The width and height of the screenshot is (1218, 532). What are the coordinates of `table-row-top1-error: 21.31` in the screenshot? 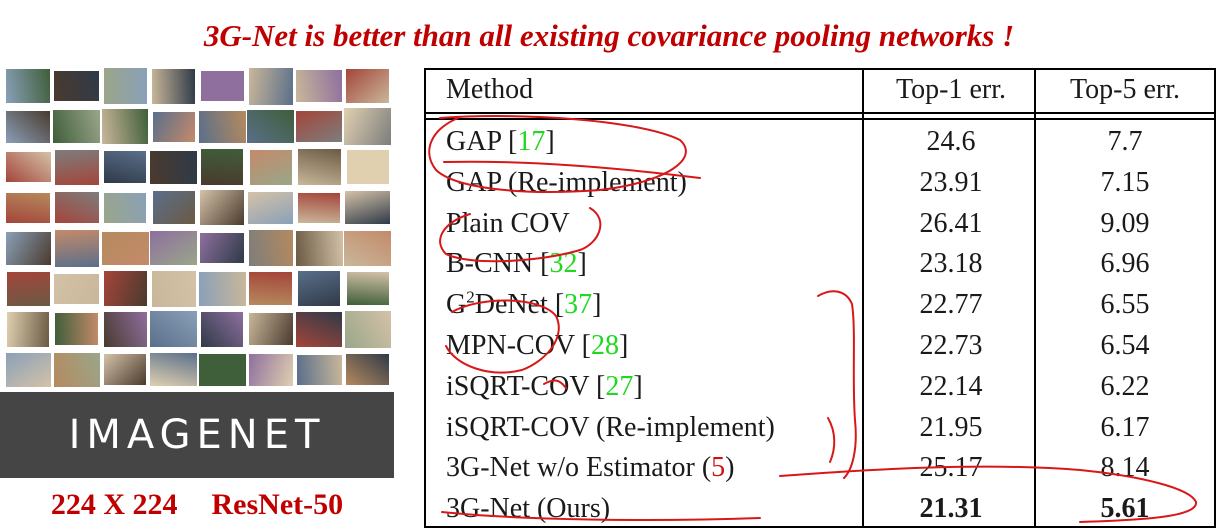 It's located at (951, 509).